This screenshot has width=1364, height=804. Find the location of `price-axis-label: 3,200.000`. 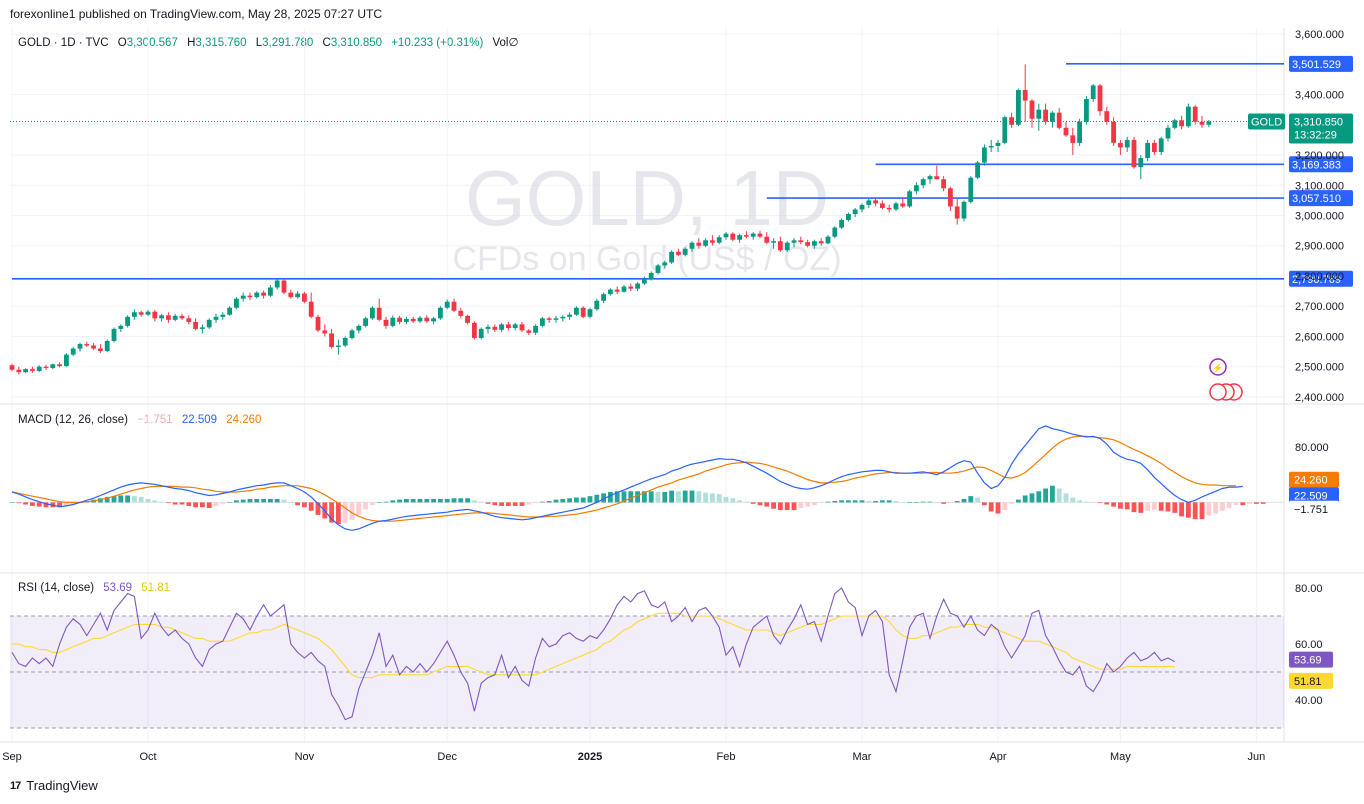

price-axis-label: 3,200.000 is located at coordinates (1319, 156).